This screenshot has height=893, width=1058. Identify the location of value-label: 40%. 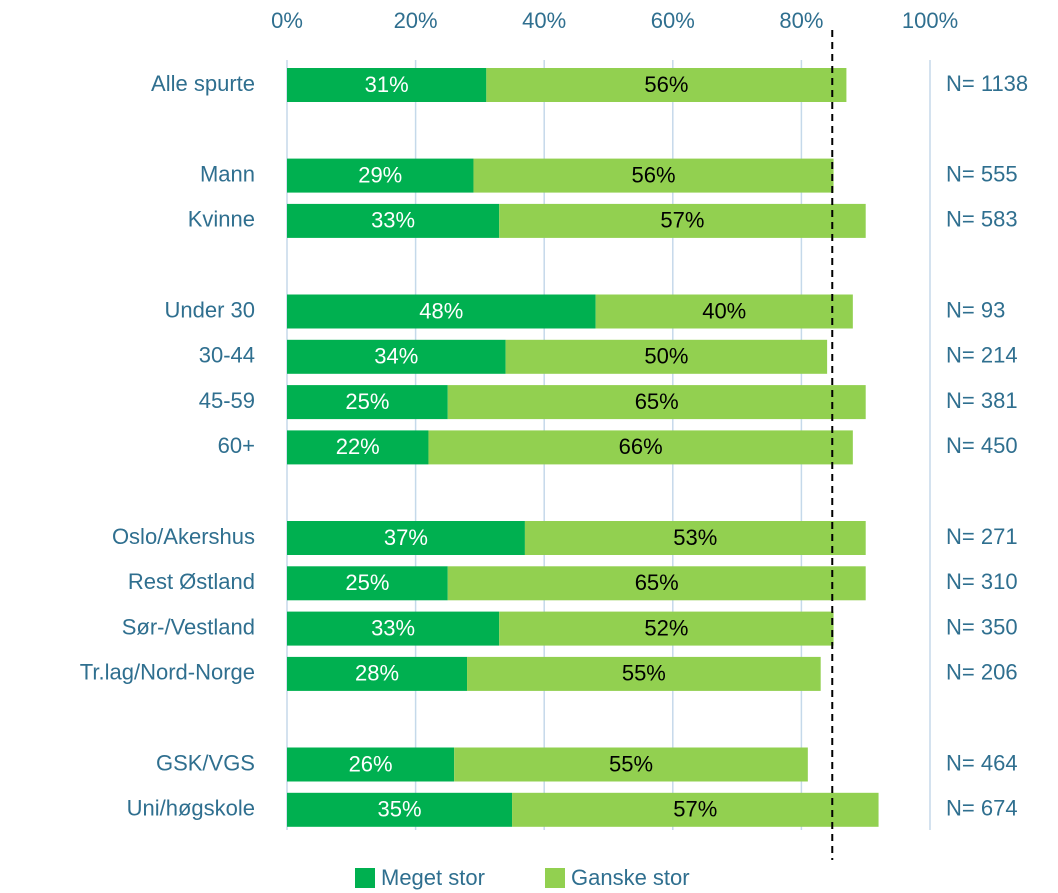
(724, 310).